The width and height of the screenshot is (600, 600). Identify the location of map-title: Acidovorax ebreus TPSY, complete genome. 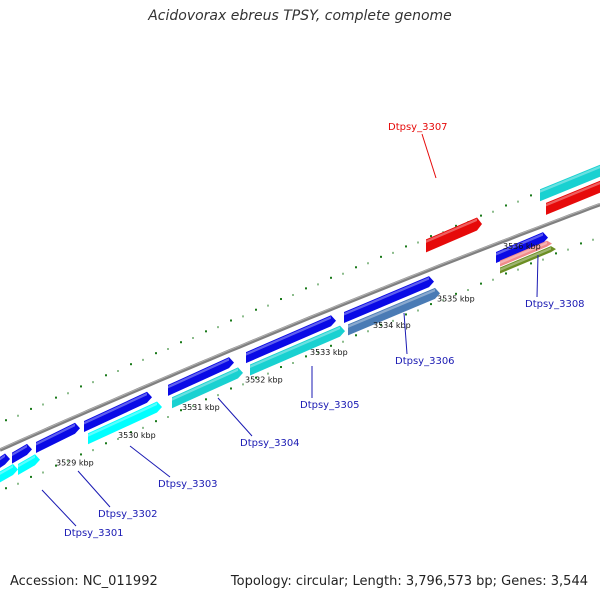
(300, 16).